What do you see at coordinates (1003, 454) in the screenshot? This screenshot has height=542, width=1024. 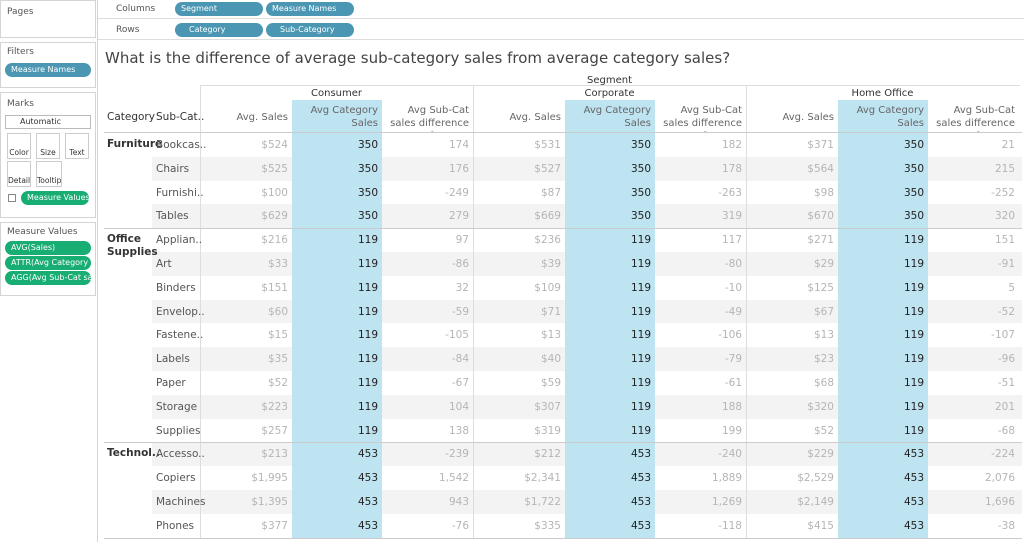 I see `cell-value: -224` at bounding box center [1003, 454].